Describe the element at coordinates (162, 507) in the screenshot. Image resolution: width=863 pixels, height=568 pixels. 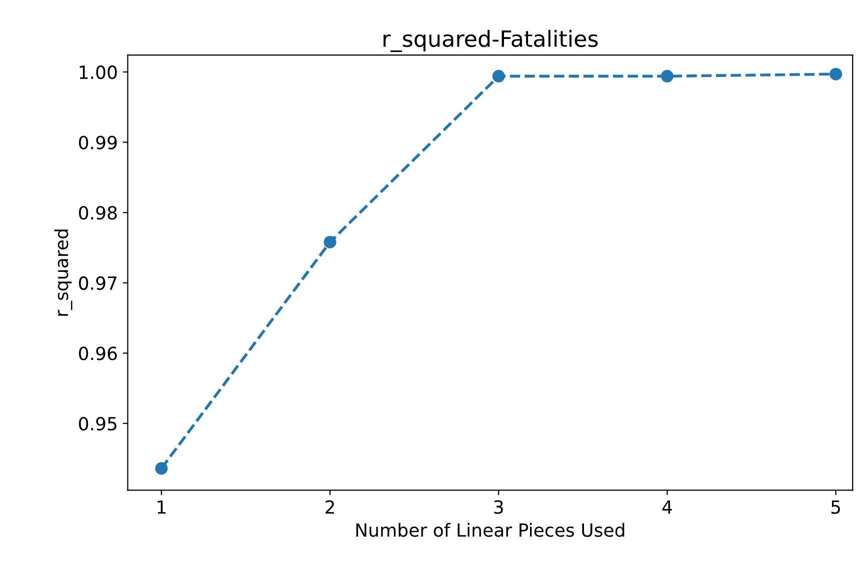
I see `x-tick-label: 1` at that location.